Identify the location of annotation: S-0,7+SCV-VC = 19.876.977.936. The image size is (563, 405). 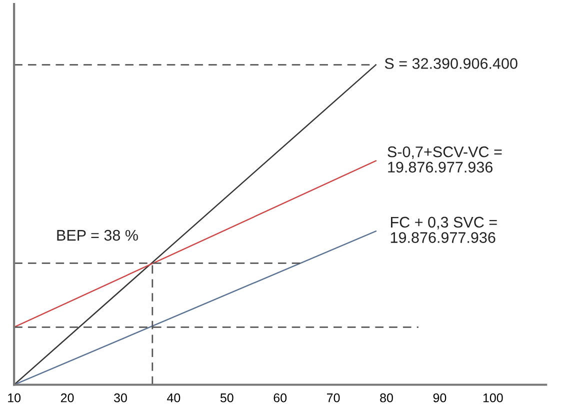
(445, 159).